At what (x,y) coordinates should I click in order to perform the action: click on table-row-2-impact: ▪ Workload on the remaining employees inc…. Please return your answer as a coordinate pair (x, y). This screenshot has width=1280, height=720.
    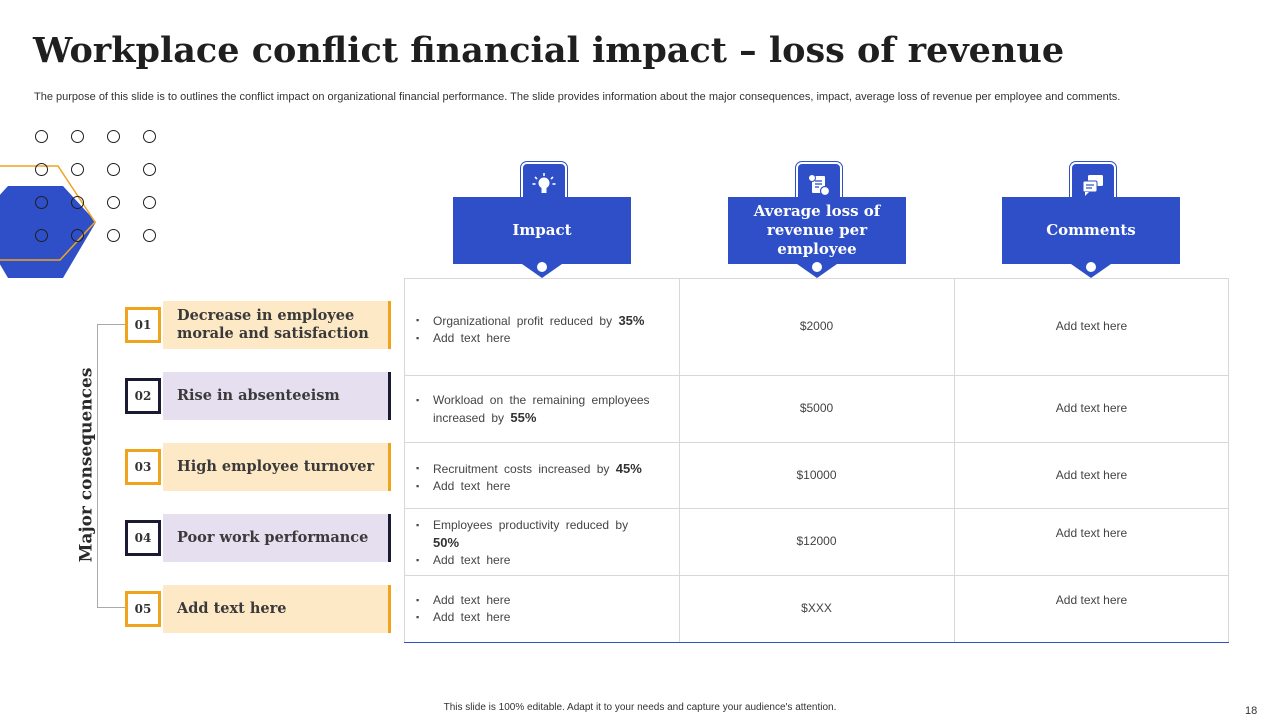
    Looking at the image, I should click on (538, 409).